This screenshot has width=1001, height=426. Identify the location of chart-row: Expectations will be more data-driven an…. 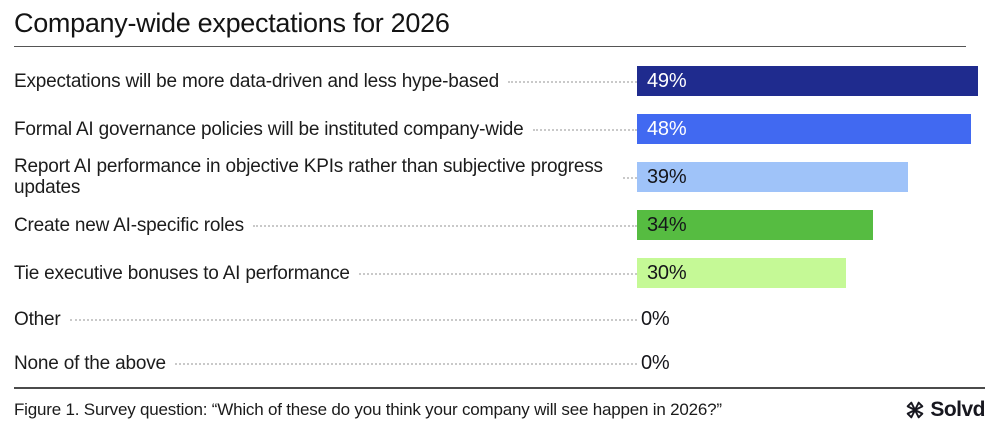
(499, 81).